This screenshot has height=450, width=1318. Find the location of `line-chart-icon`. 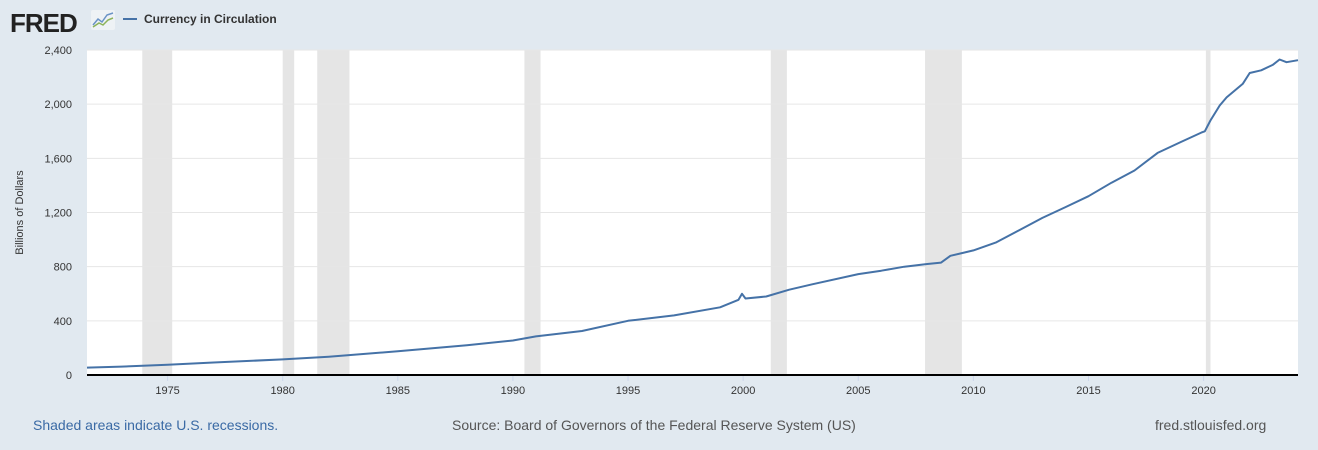

line-chart-icon is located at coordinates (103, 20).